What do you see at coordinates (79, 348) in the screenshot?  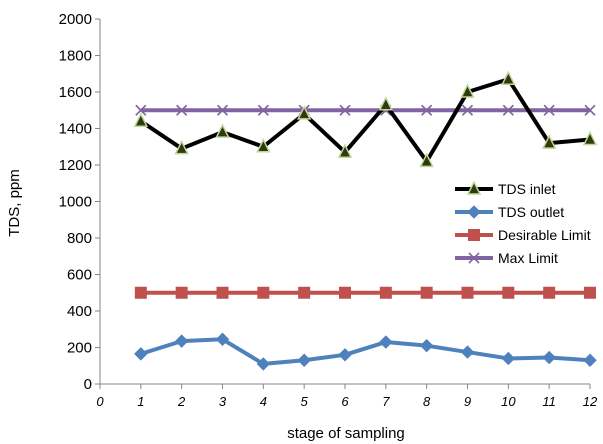 I see `y-tick-label: 200` at bounding box center [79, 348].